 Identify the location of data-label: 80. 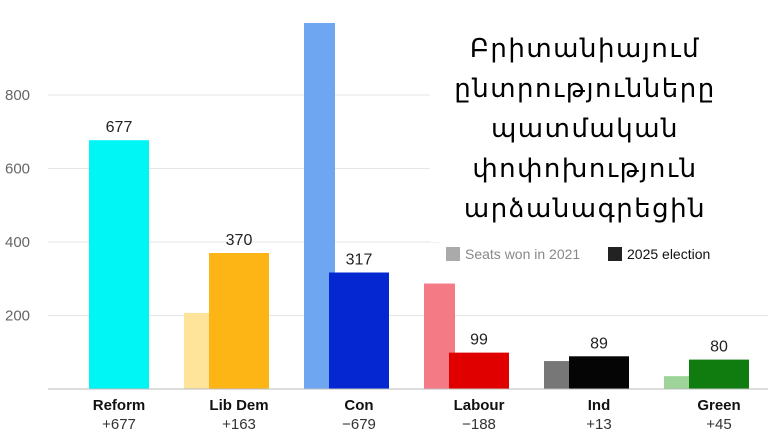
(719, 347).